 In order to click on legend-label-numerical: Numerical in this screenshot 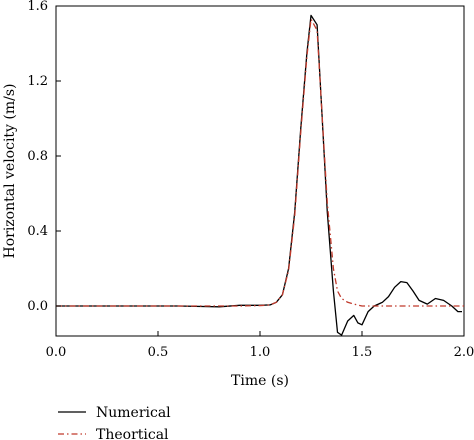, I will do `click(133, 413)`.